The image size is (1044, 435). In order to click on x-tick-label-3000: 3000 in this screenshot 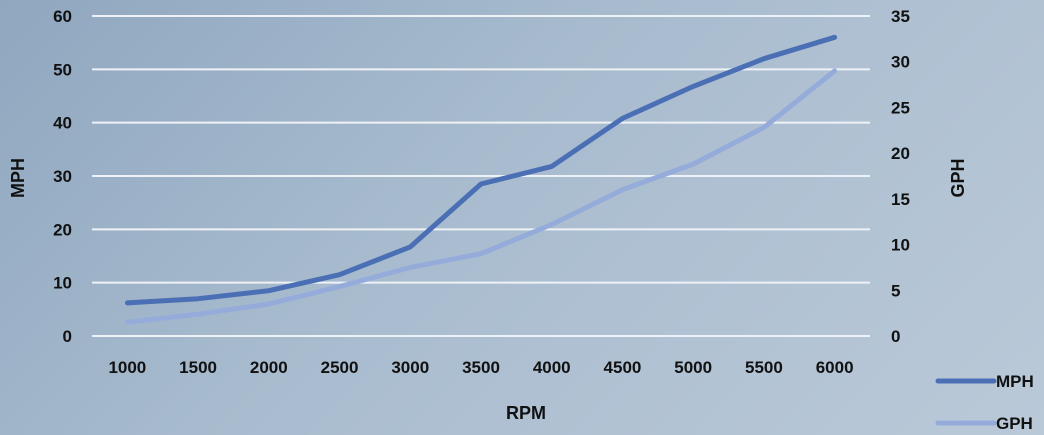, I will do `click(410, 367)`.